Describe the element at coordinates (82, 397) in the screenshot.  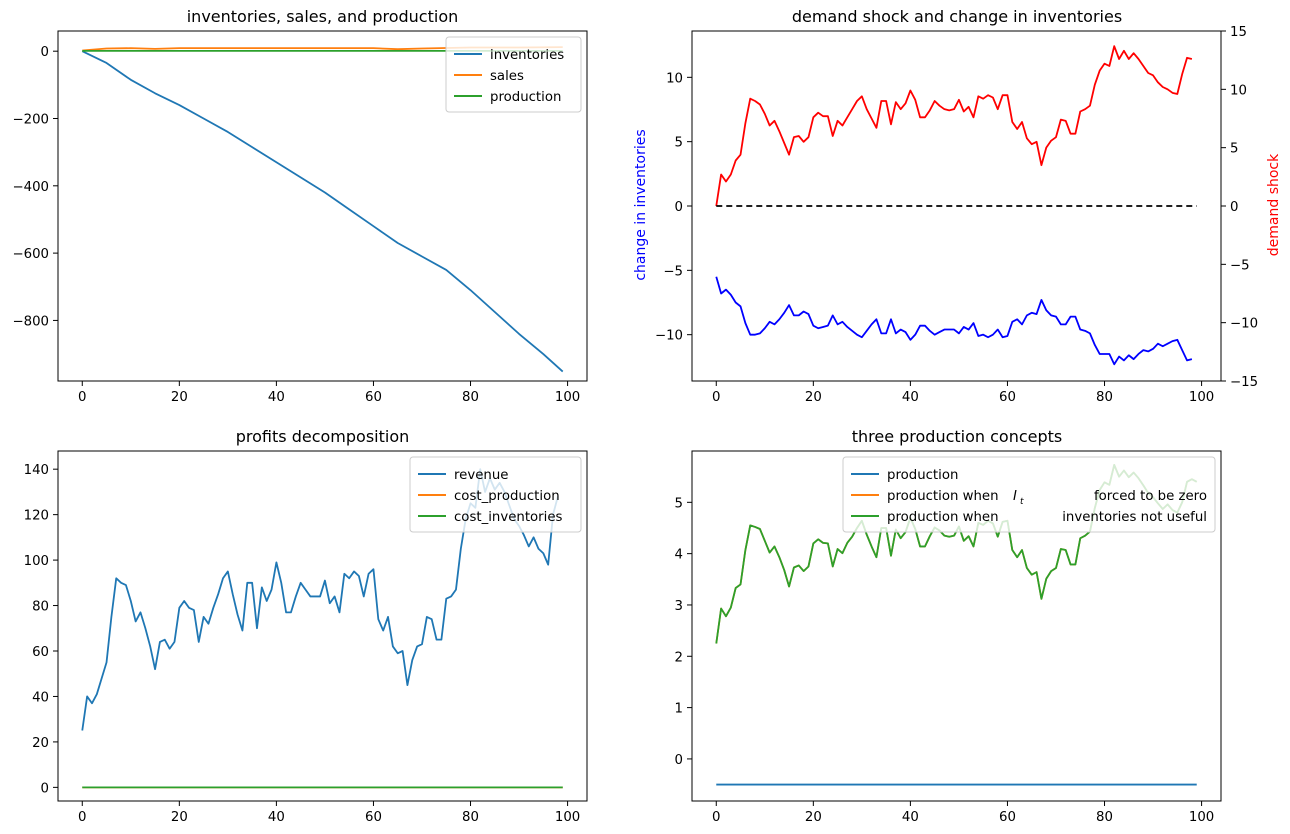
I see `panel-1-x-tick-label: 0` at that location.